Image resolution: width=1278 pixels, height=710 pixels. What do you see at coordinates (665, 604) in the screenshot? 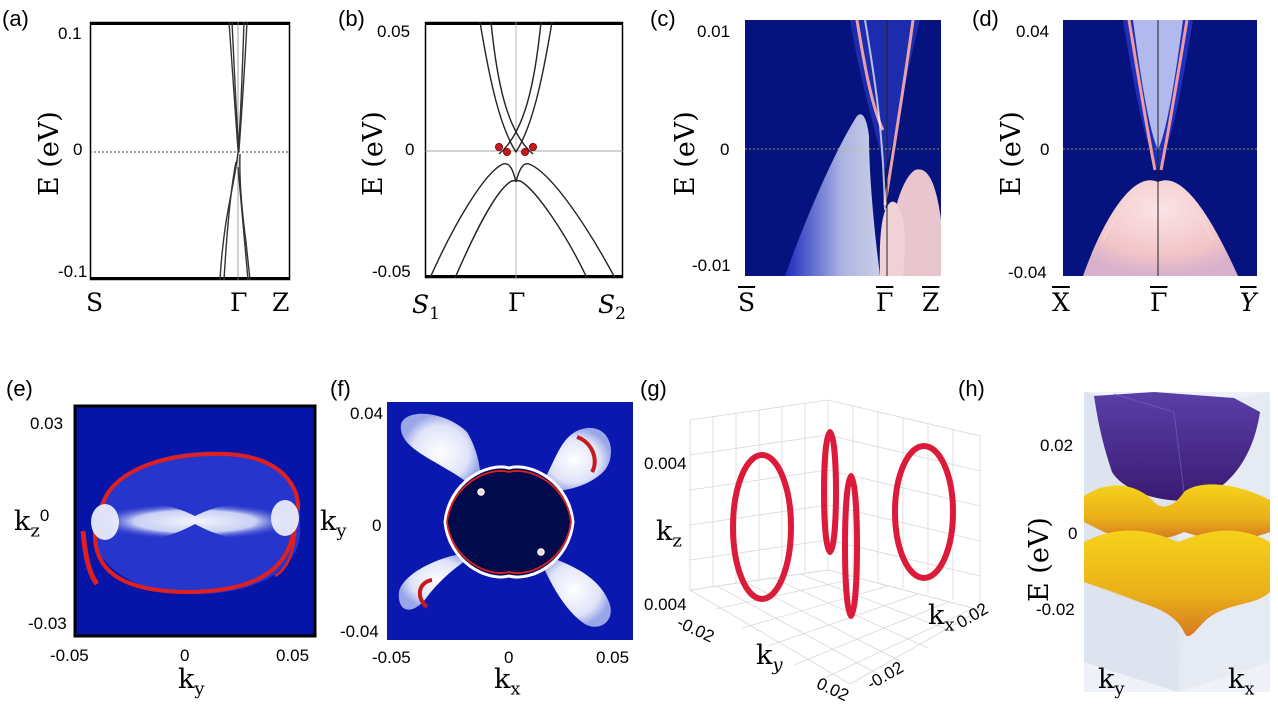
I see `panel-g-ztick-bot: 0.004` at bounding box center [665, 604].